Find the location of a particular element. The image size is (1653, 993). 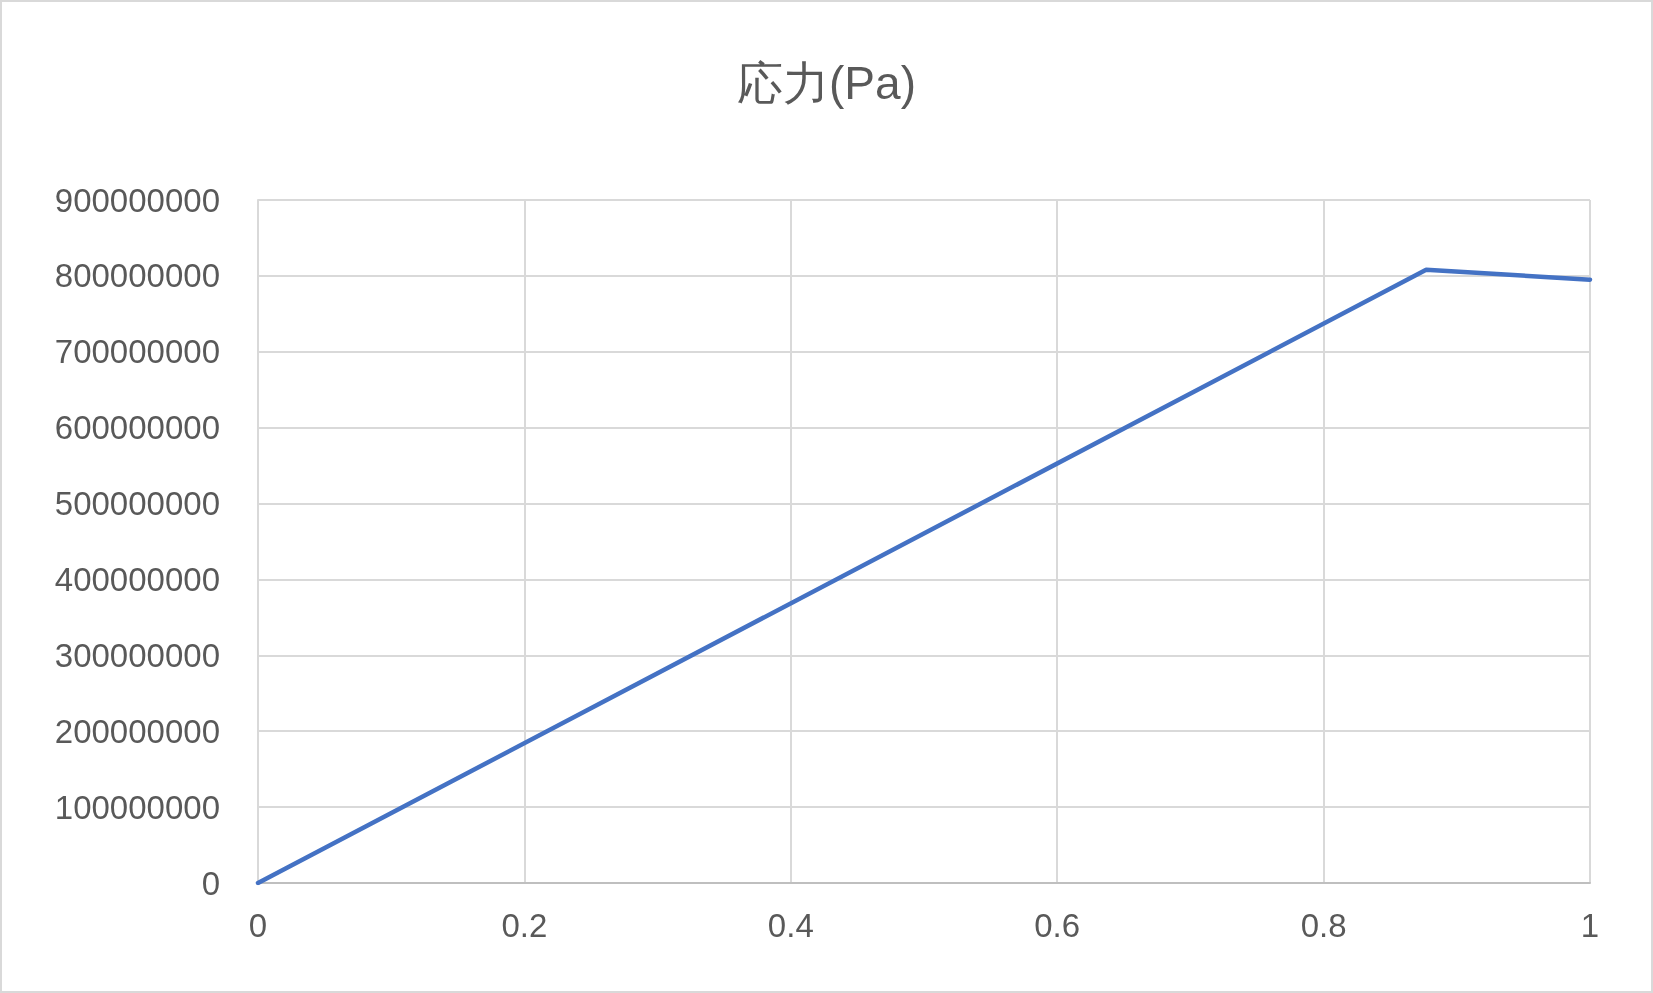

x-tick-label: 0.4 is located at coordinates (790, 925).